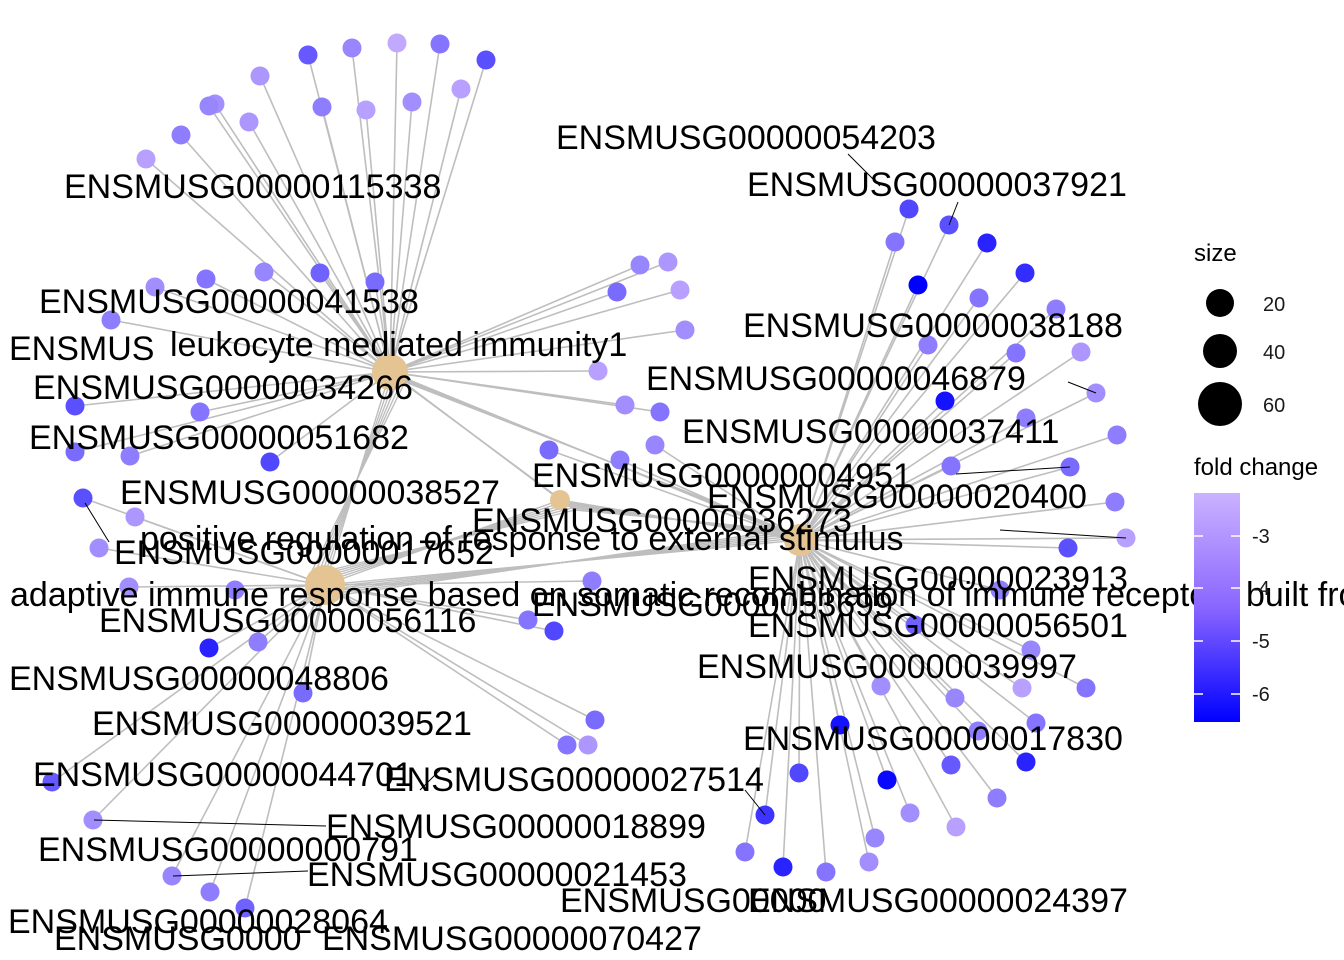  Describe the element at coordinates (1274, 406) in the screenshot. I see `size-legend-label: 60` at that location.